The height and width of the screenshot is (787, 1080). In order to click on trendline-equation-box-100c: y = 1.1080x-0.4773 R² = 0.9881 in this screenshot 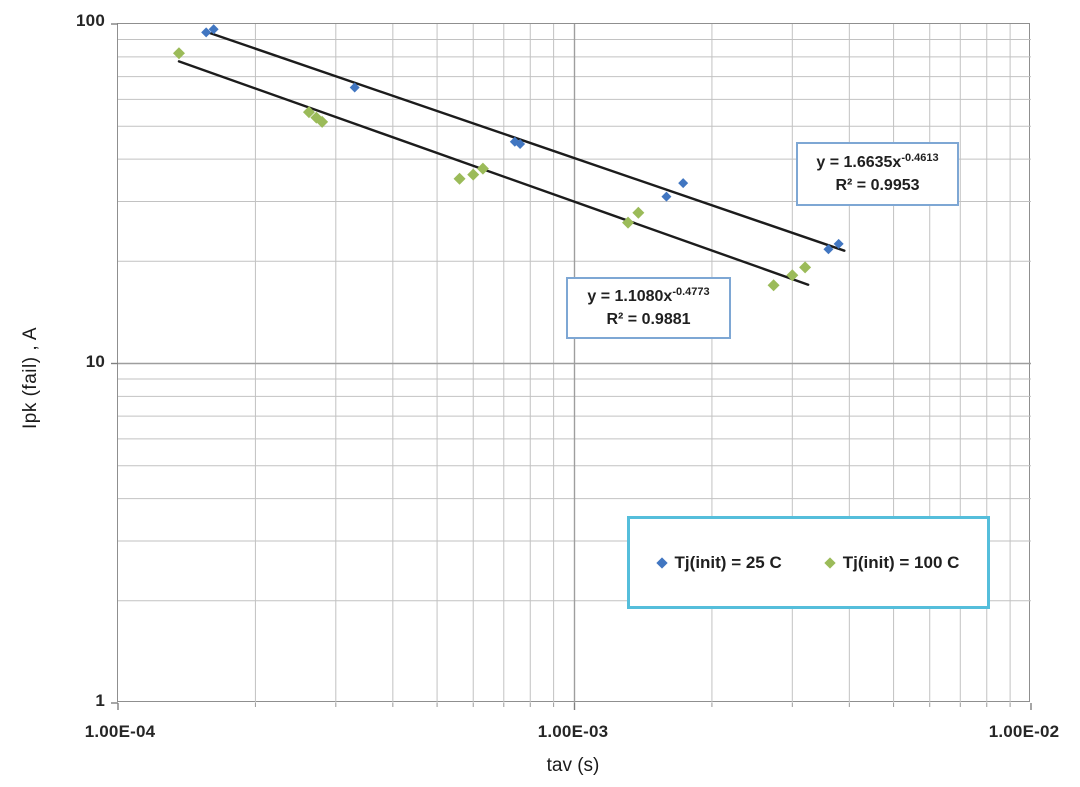, I will do `click(648, 308)`.